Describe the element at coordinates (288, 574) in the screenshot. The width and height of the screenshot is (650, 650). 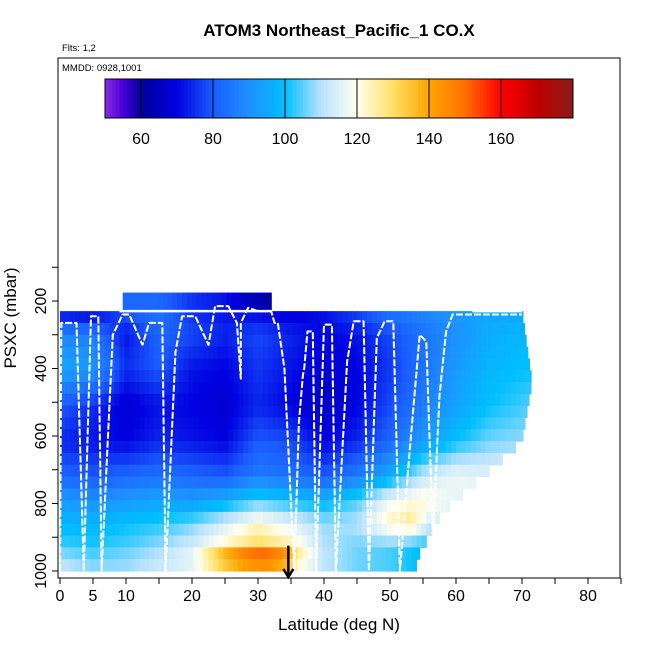
I see `arrow-head` at that location.